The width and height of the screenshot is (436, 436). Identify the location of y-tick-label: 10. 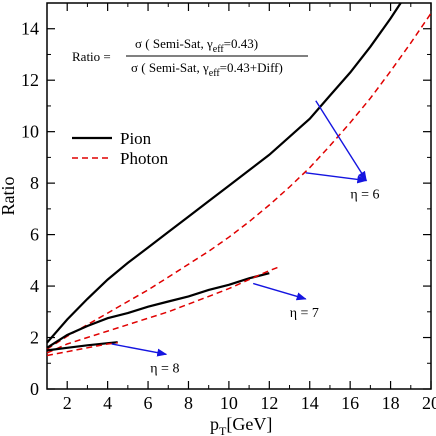
(30, 132).